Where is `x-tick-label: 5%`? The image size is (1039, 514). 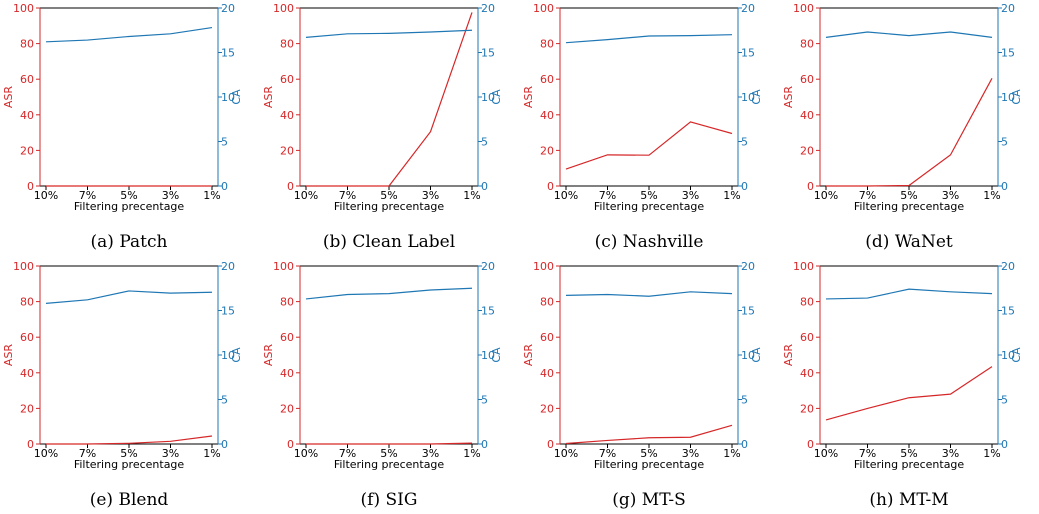 x-tick-label: 5% is located at coordinates (908, 195).